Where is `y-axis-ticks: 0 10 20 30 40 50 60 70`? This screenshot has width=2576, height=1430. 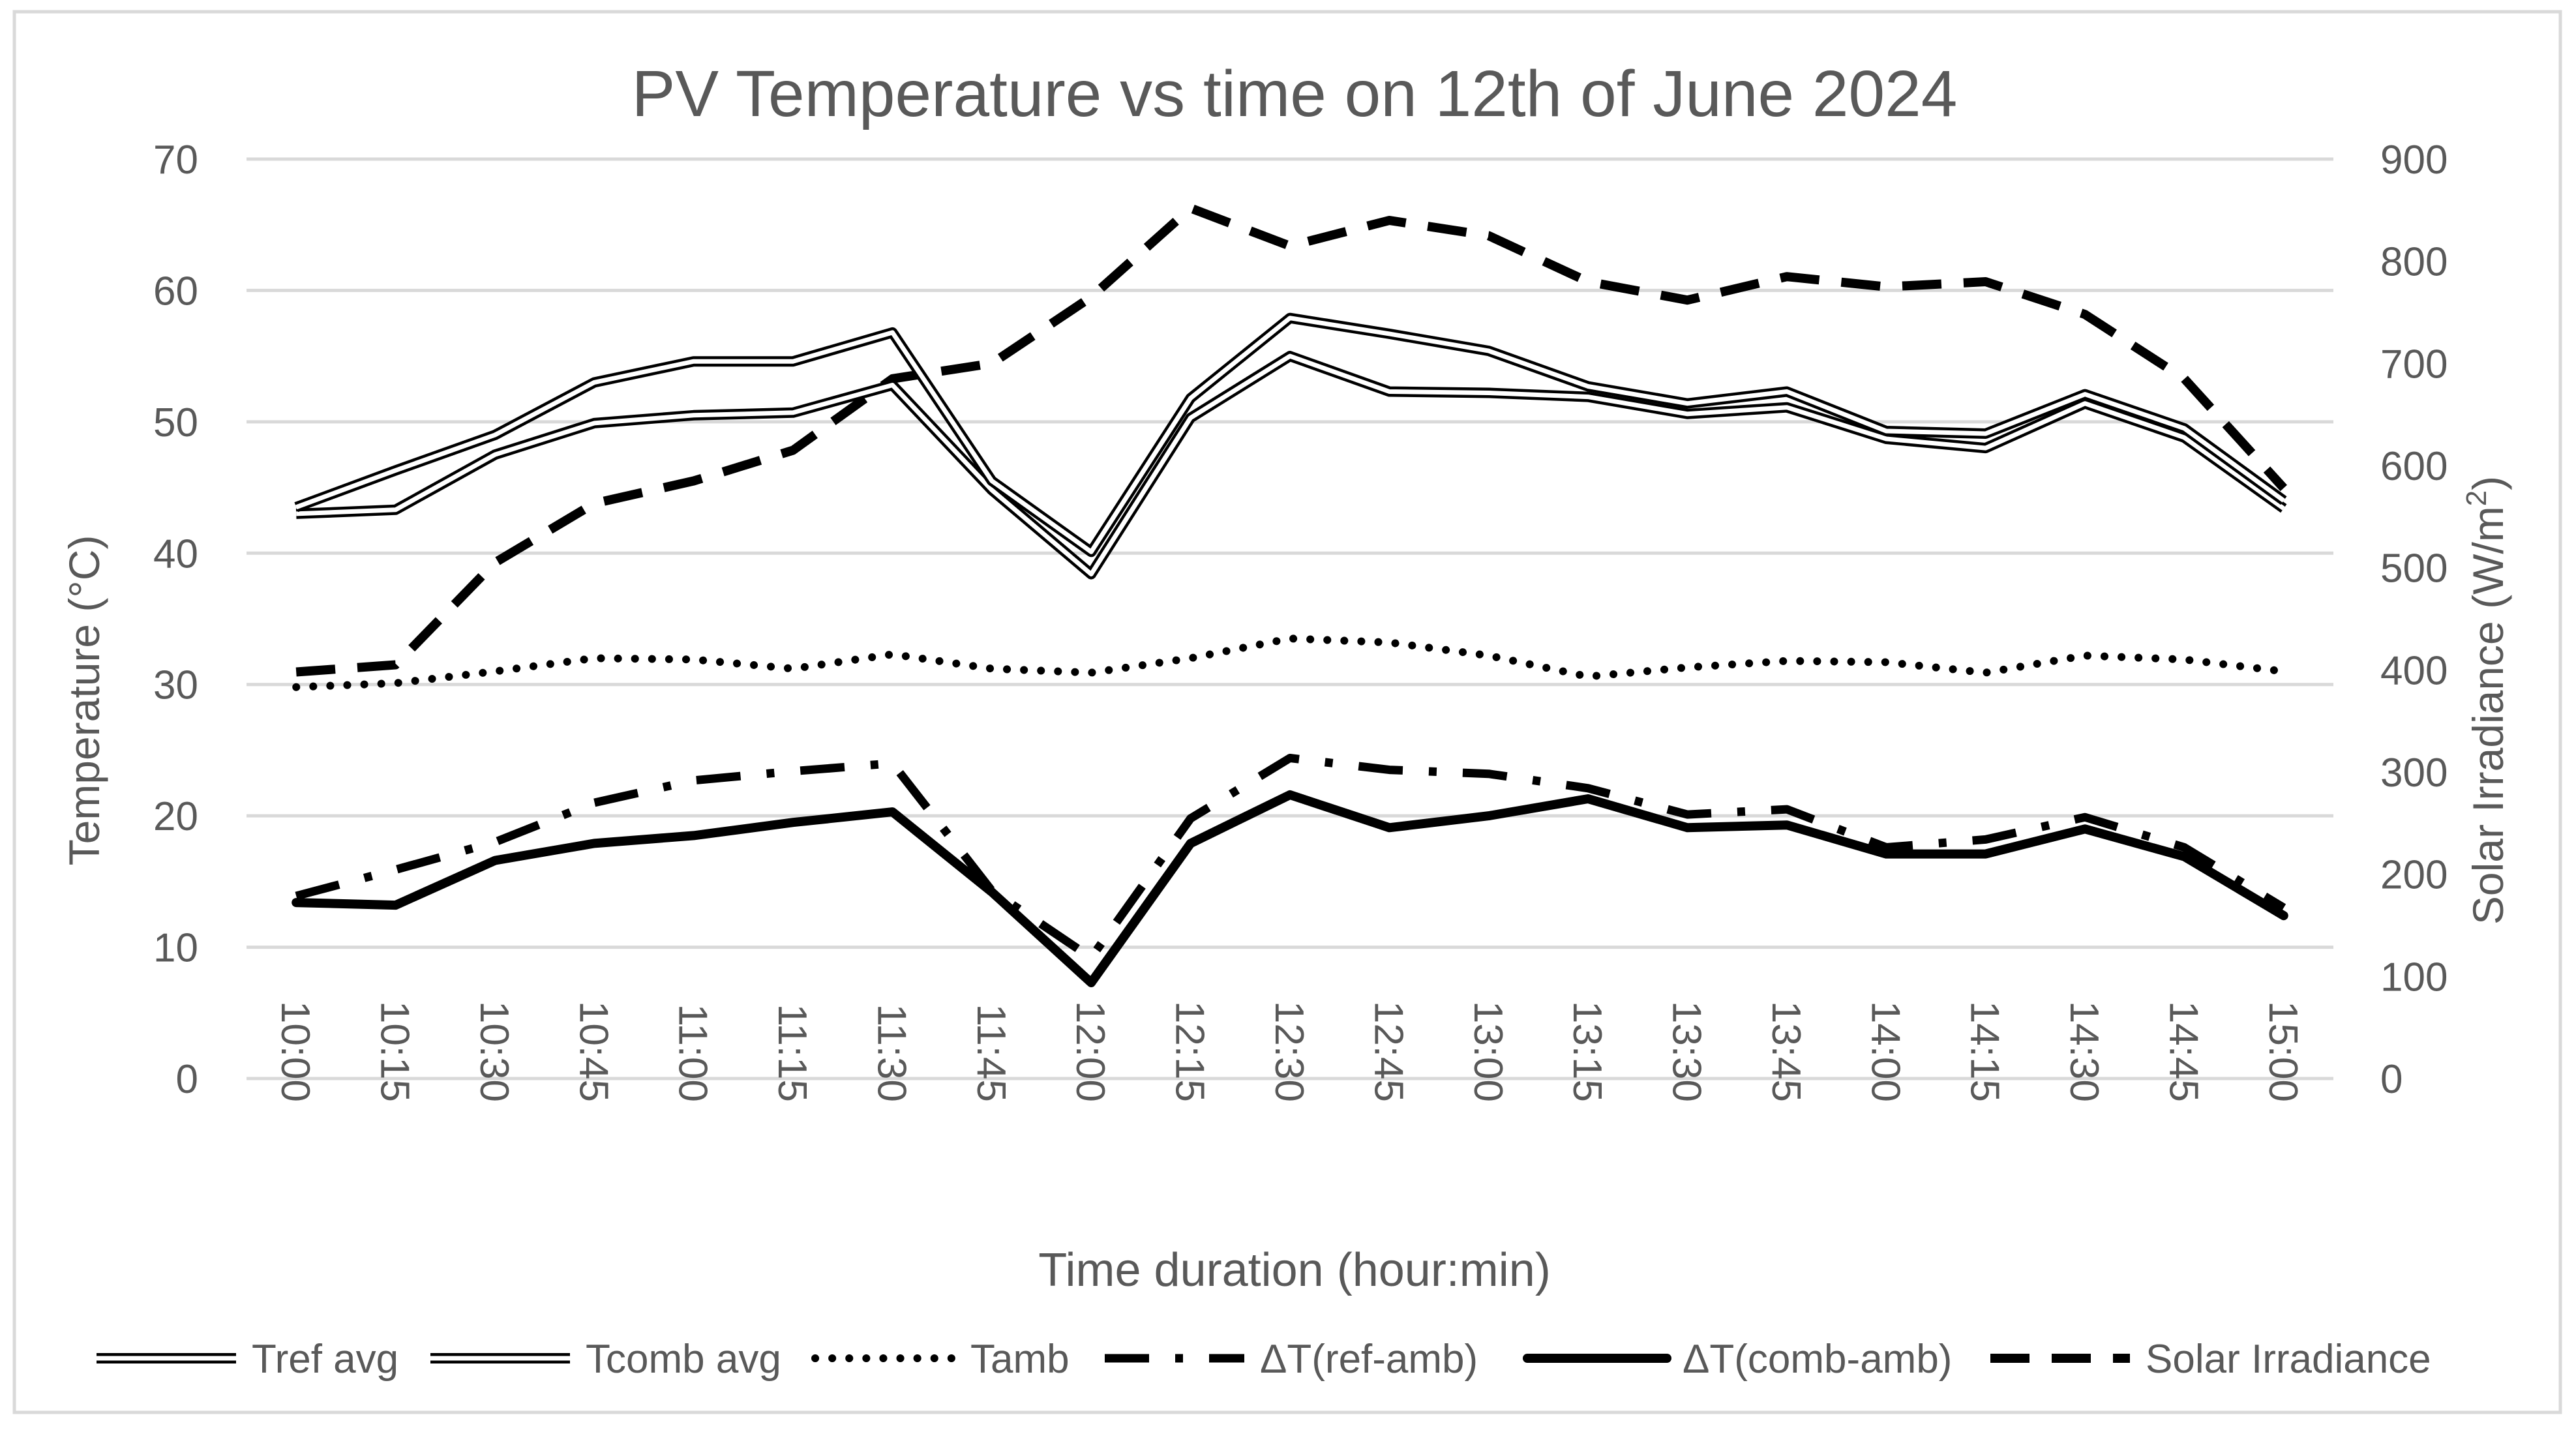 y-axis-ticks: 0 10 20 30 40 50 60 70 is located at coordinates (175, 620).